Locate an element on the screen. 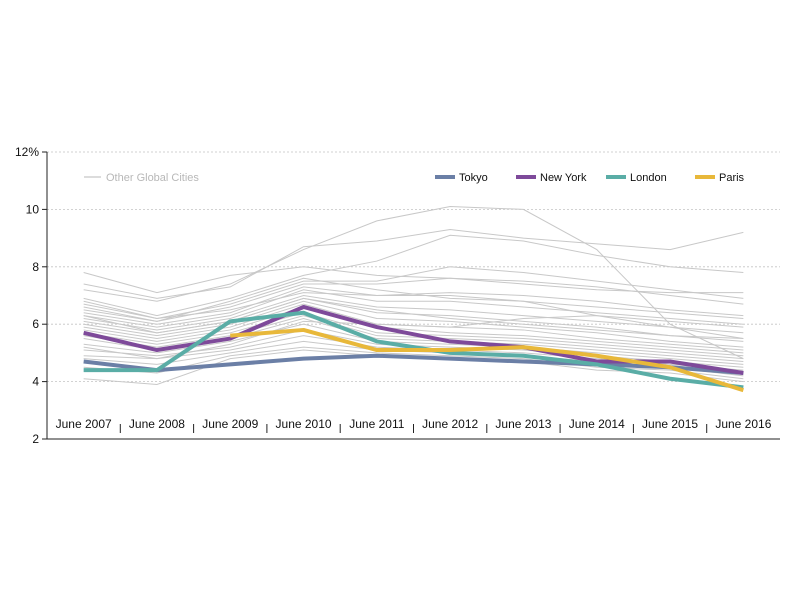 The height and width of the screenshot is (600, 800). y-tick-label: 6 is located at coordinates (35, 324).